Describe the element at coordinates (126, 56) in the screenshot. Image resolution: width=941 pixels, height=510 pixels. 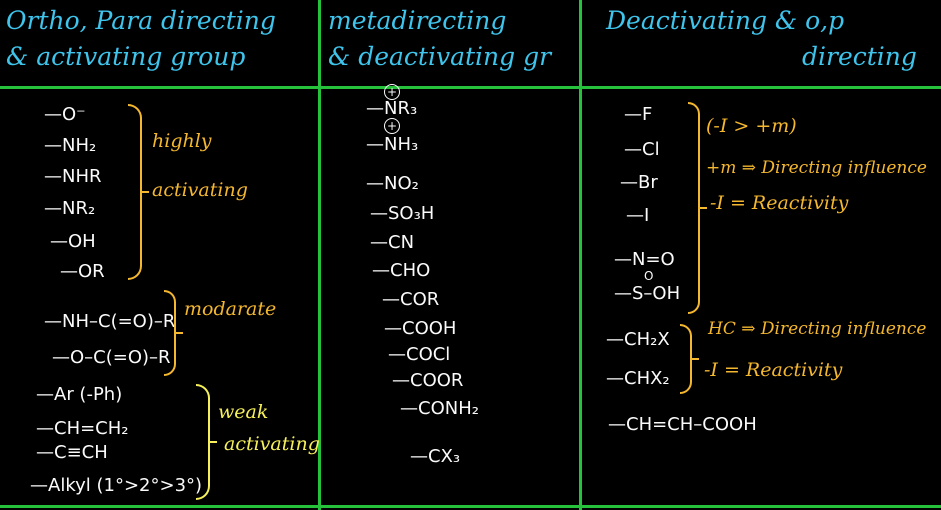
I see `heading-col1-line2: & activating group` at that location.